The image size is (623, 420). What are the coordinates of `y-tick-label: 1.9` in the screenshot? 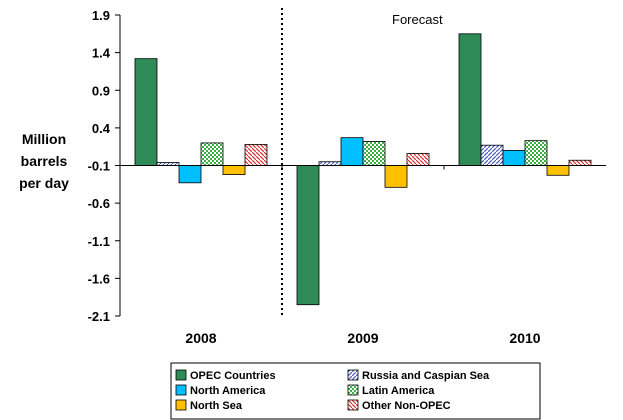 It's located at (101, 15).